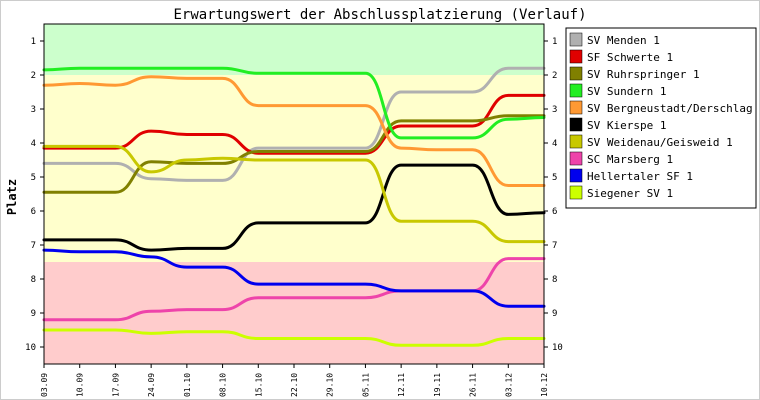  I want to click on y-tick-label-right: 4, so click(554, 144).